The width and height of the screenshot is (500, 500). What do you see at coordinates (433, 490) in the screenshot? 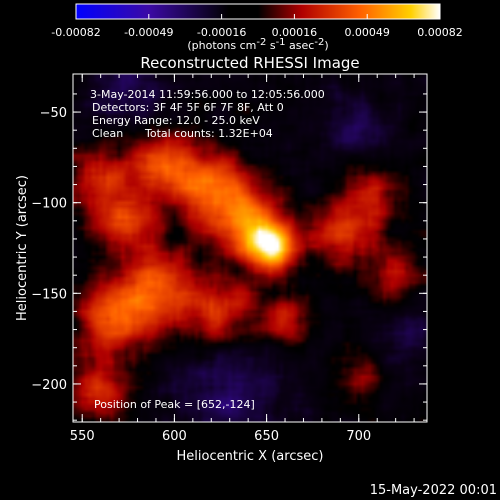
I see `footer-date: 15-May-2022 00:01` at bounding box center [433, 490].